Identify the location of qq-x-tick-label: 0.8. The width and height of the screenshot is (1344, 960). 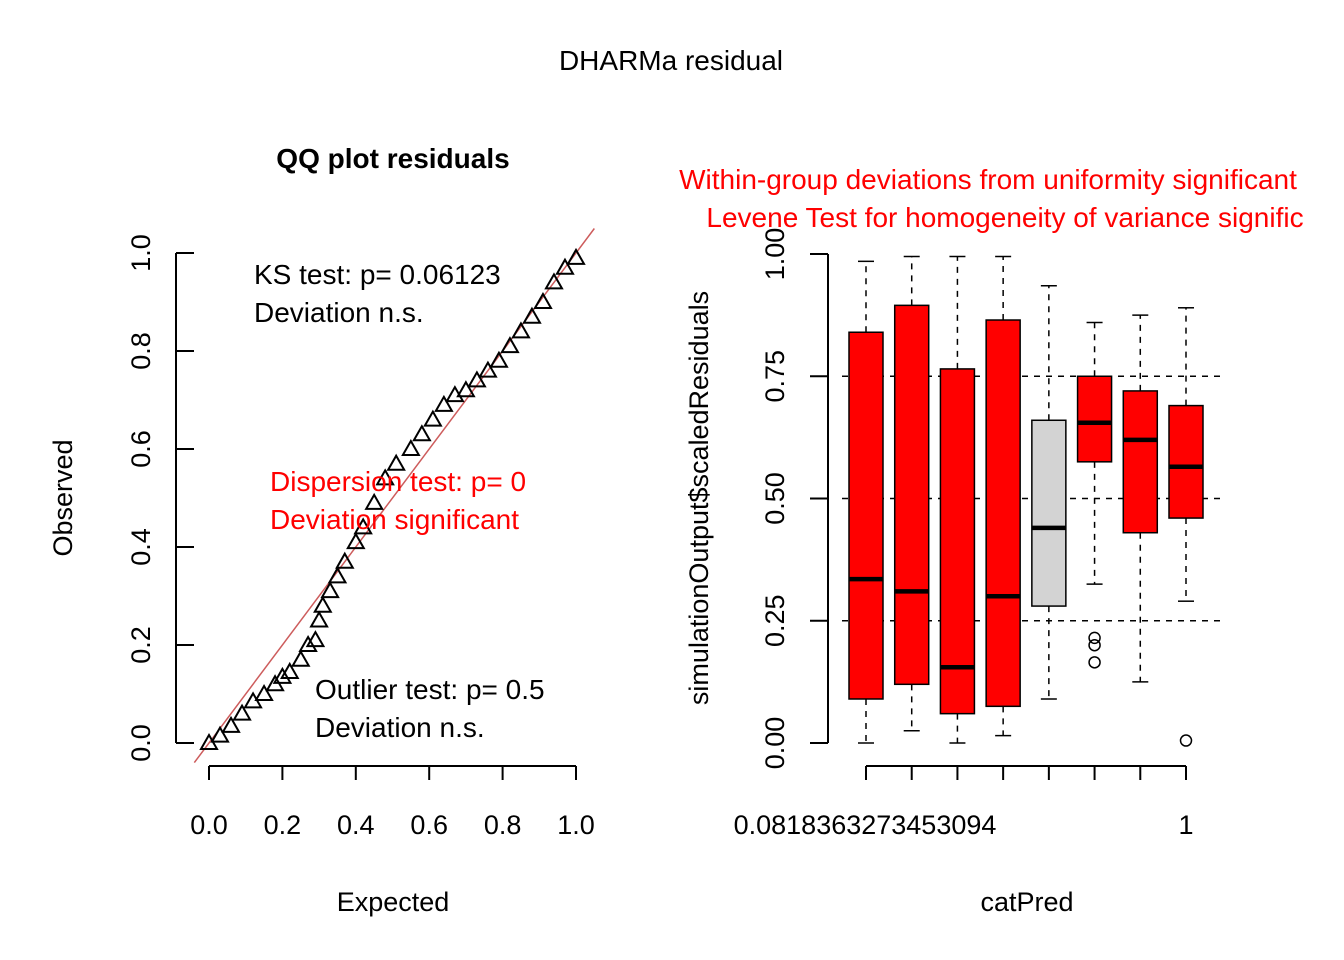
(503, 825).